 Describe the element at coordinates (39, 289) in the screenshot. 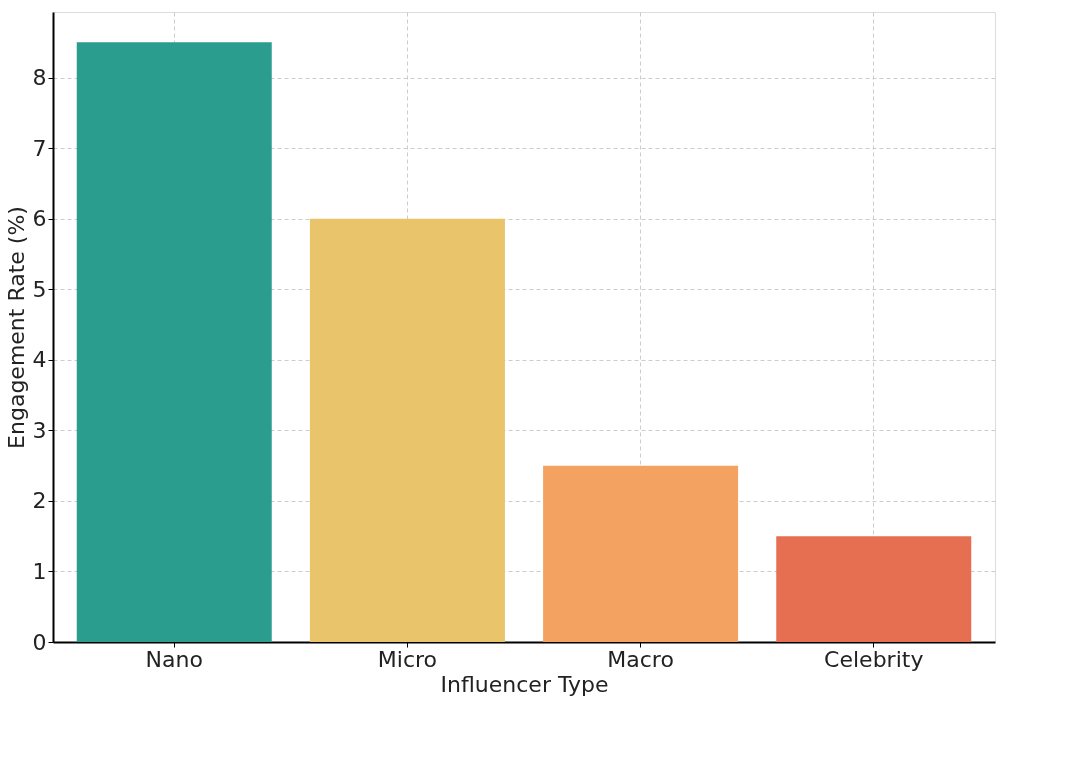

I see `y-tick-label: 5` at that location.